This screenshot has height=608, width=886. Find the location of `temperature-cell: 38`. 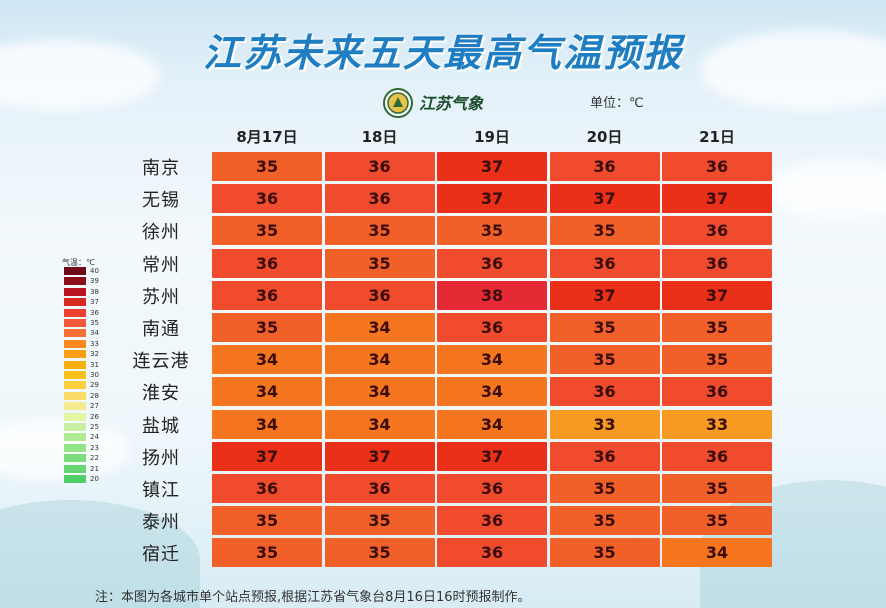

temperature-cell: 38 is located at coordinates (492, 295).